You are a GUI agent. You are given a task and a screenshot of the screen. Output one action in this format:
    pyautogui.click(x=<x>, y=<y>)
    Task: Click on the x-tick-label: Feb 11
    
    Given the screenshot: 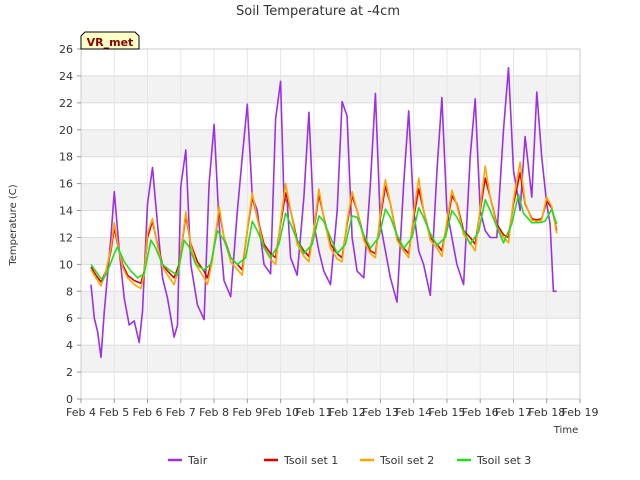 What is the action you would take?
    pyautogui.click(x=313, y=412)
    